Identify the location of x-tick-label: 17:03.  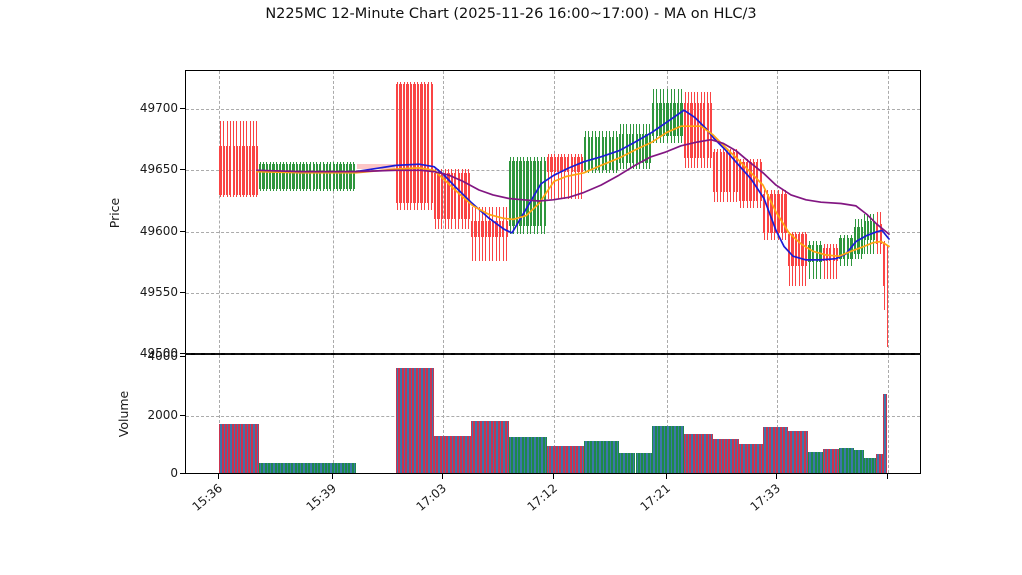
(431, 497).